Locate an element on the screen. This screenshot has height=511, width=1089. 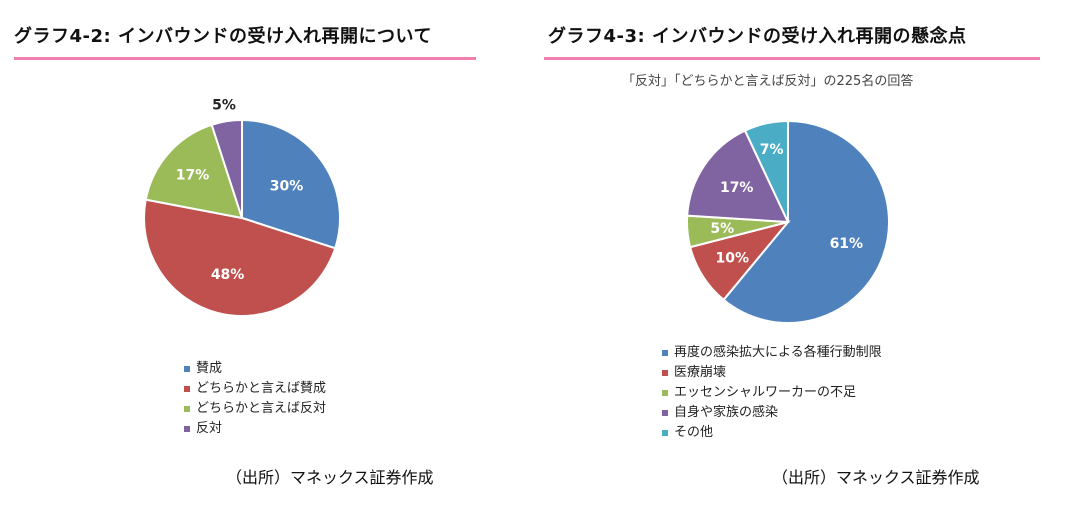
legend-label: 自身や家族の感染 is located at coordinates (726, 412).